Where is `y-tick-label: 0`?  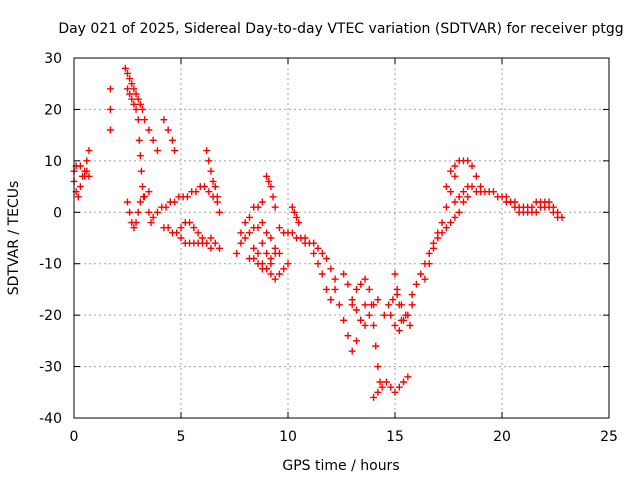
y-tick-label: 0 is located at coordinates (57, 213).